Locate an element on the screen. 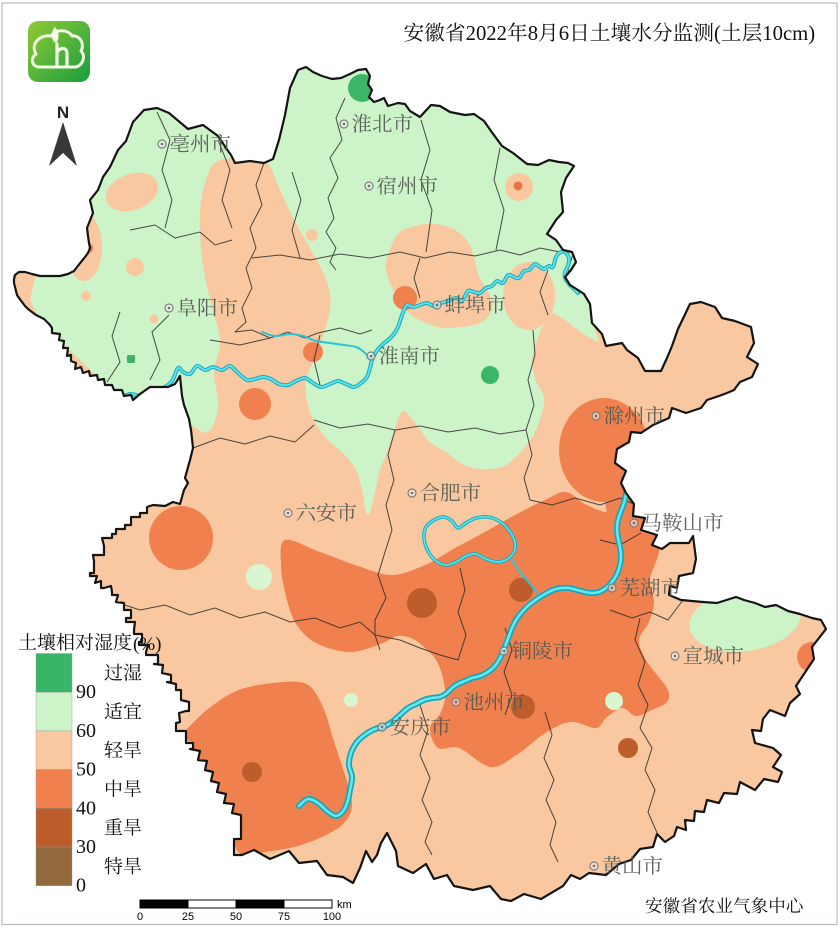 The width and height of the screenshot is (840, 931). svg-text: 2022 is located at coordinates (486, 34).